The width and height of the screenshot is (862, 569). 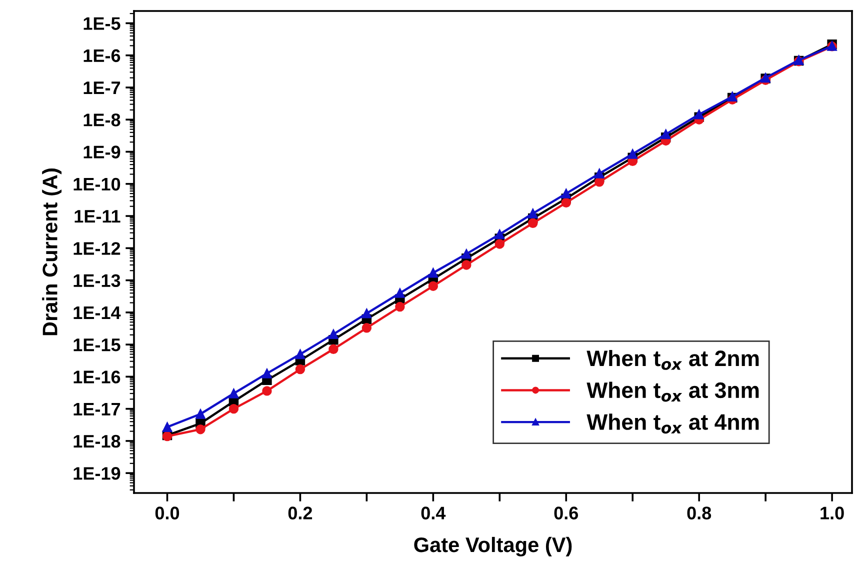 I want to click on x-tick-label: 0.8, so click(x=699, y=513).